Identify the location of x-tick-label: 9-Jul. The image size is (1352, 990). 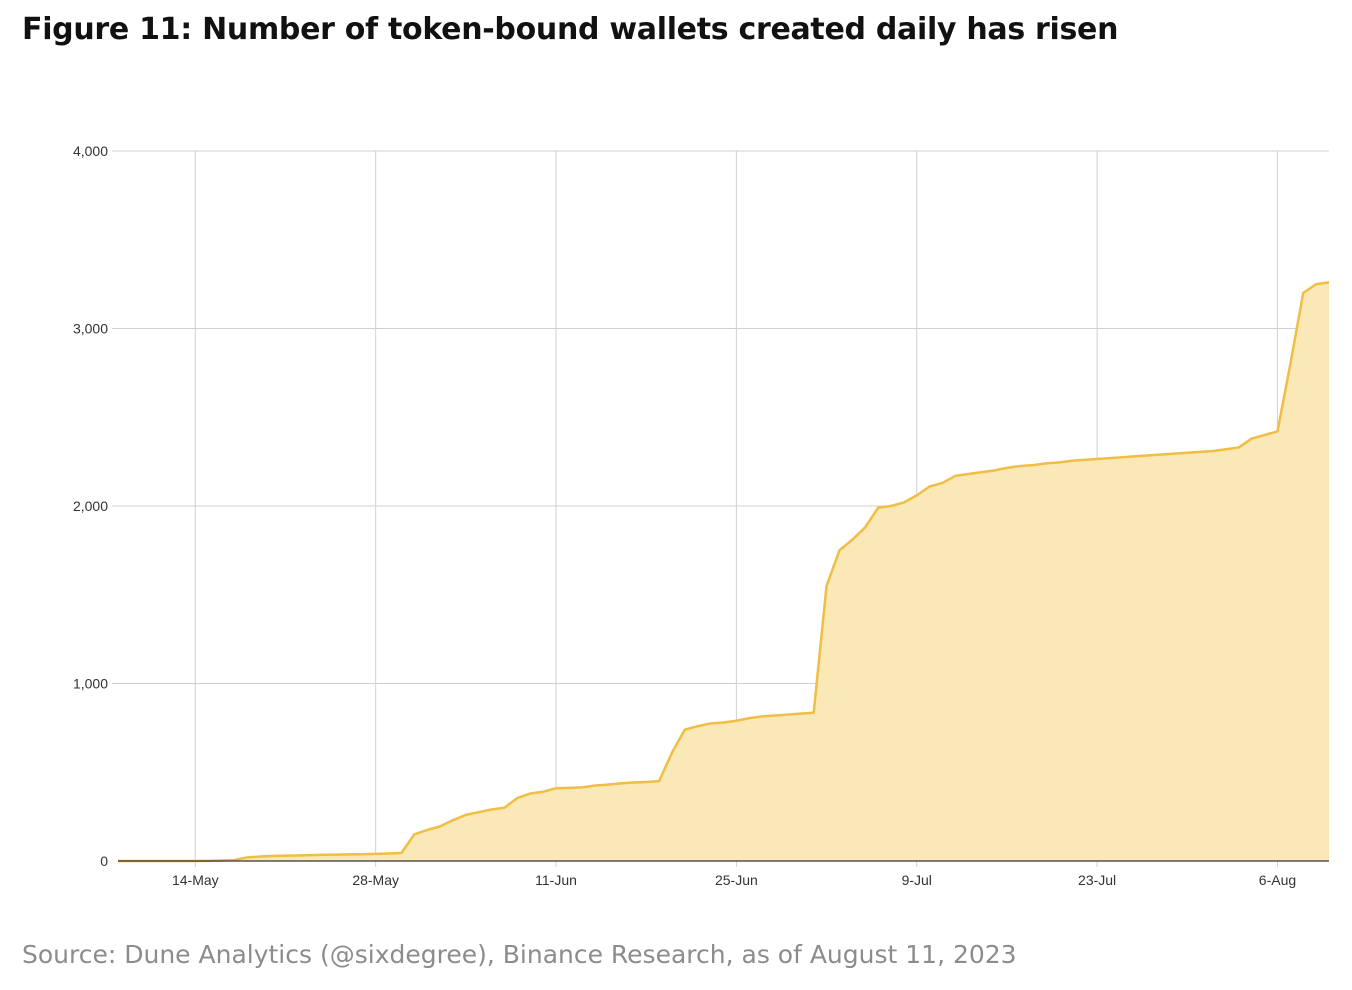
(917, 880).